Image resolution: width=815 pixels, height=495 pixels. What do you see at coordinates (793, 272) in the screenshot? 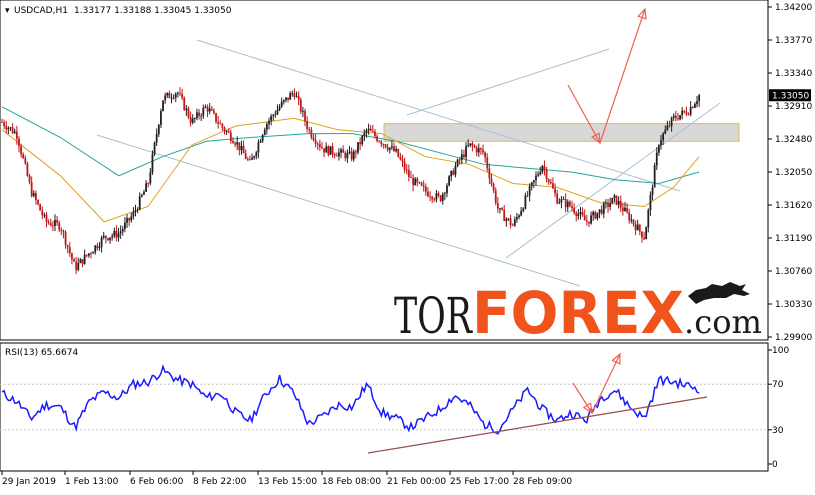
I see `price-tick-label: 1.30760` at bounding box center [793, 272].